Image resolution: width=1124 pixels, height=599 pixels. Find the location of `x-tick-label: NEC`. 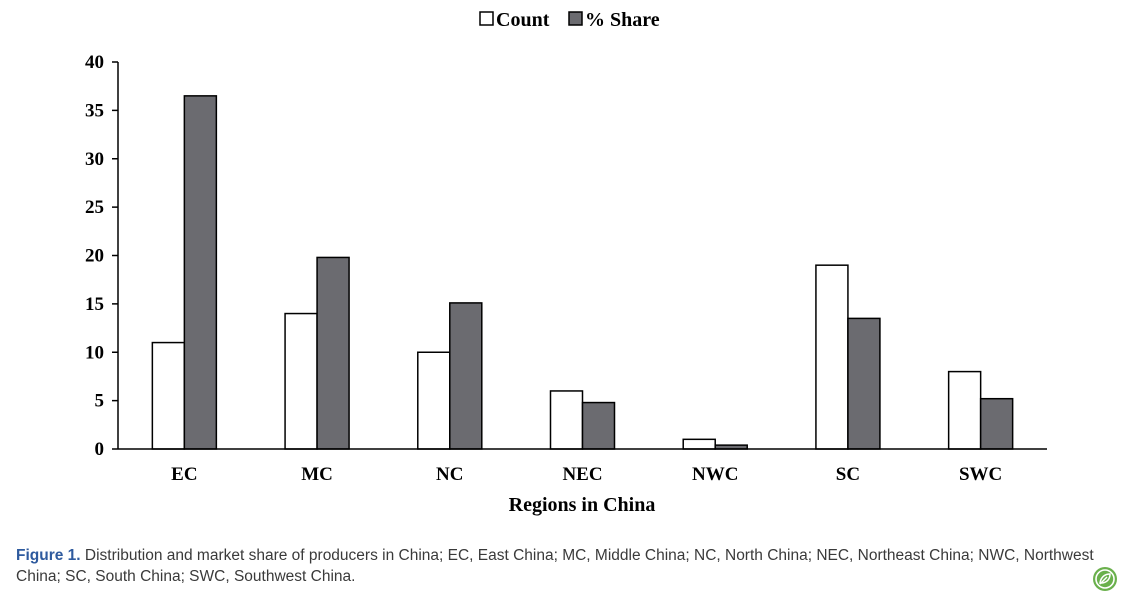

x-tick-label: NEC is located at coordinates (582, 474).